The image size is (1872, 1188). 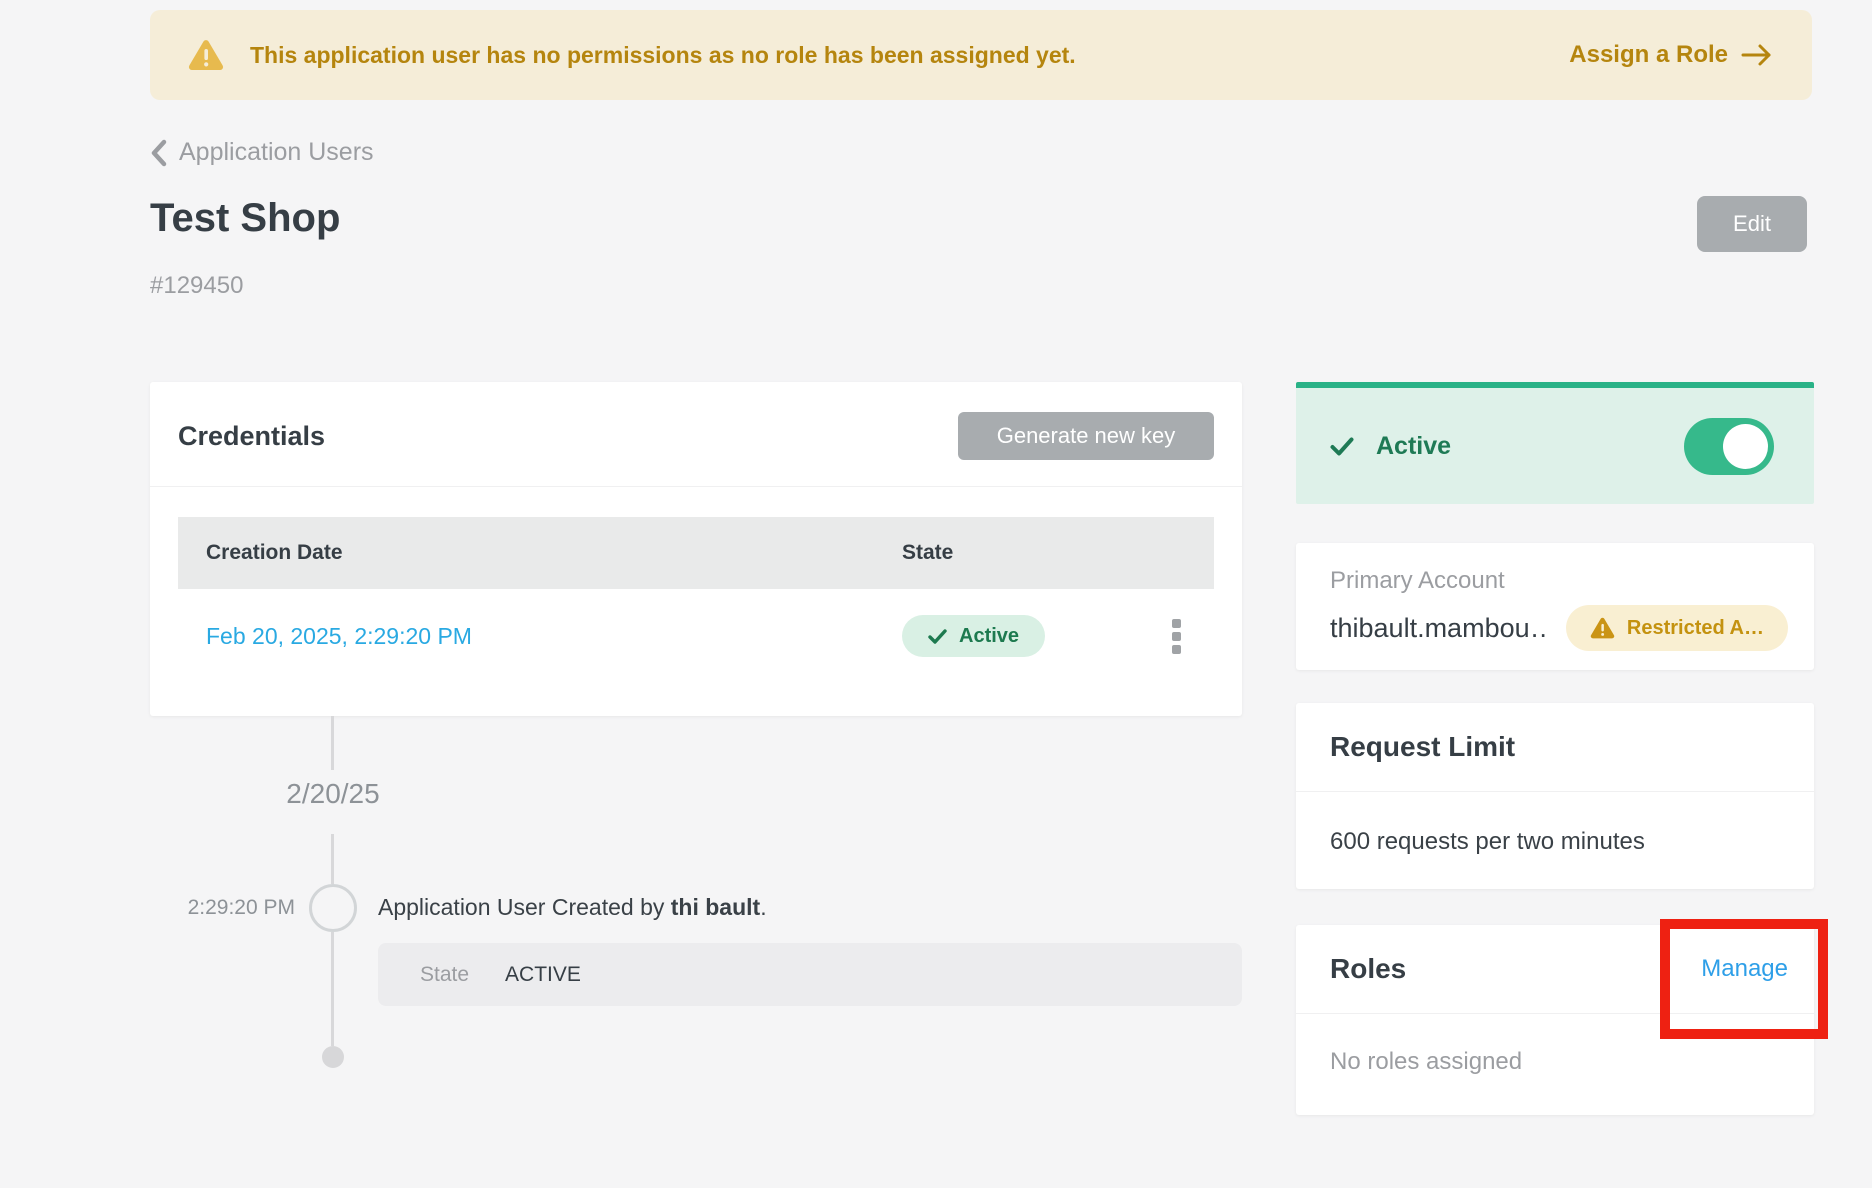 I want to click on timeline-event-actor: thi bault, so click(x=715, y=907).